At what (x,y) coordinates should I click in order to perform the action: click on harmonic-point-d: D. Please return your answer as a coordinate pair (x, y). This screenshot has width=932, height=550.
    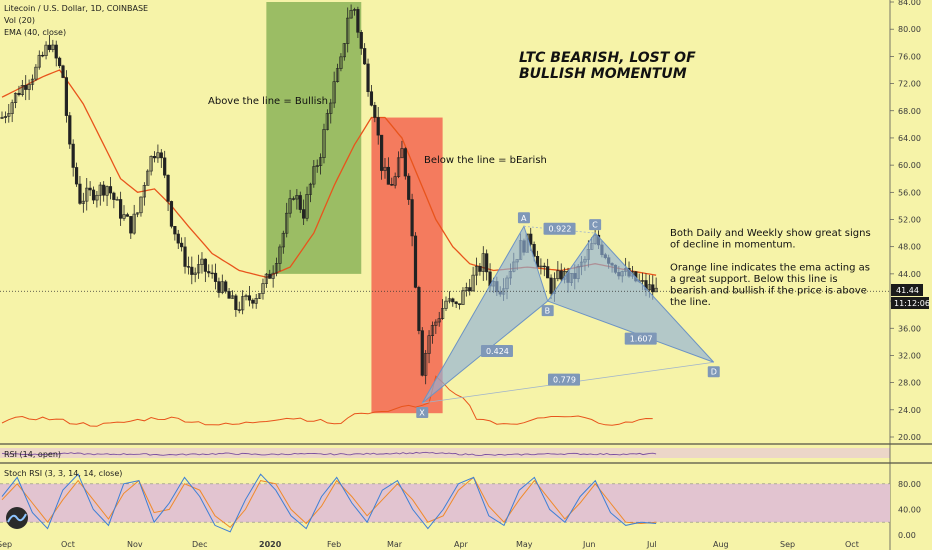
    Looking at the image, I should click on (714, 372).